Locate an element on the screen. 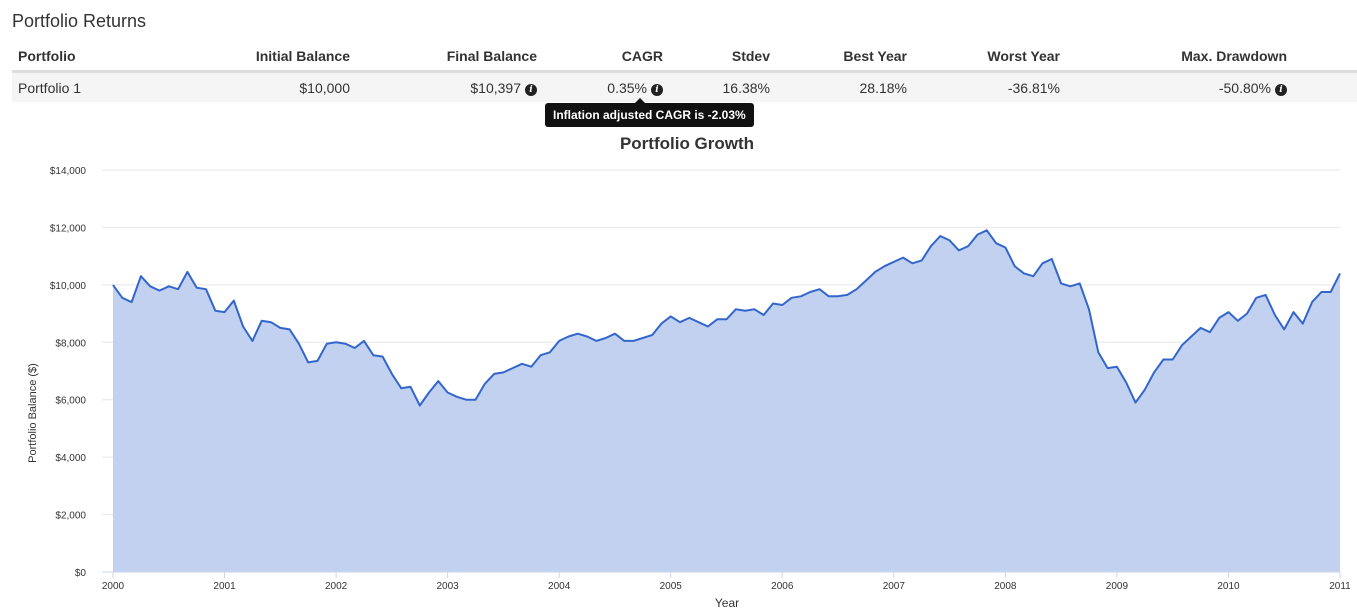 This screenshot has height=610, width=1357. x-tick-label: 2010 is located at coordinates (1228, 586).